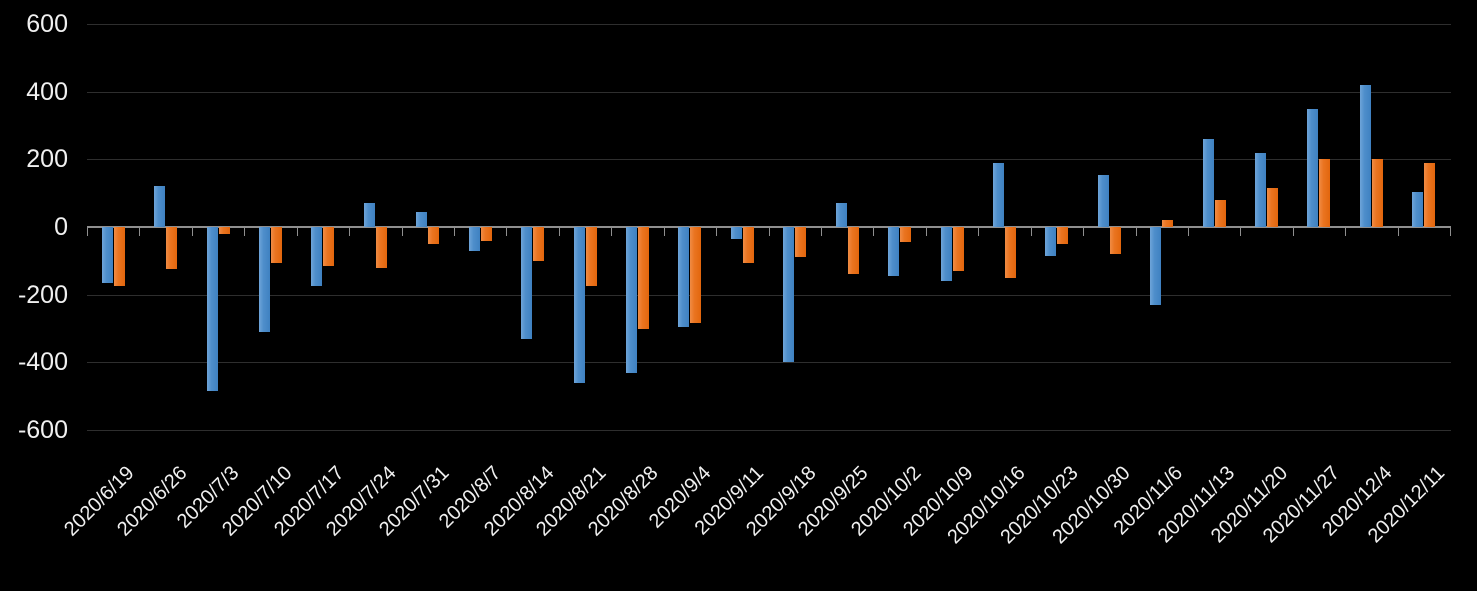 This screenshot has width=1477, height=591. Describe the element at coordinates (61, 227) in the screenshot. I see `y-tick-label: 0` at that location.